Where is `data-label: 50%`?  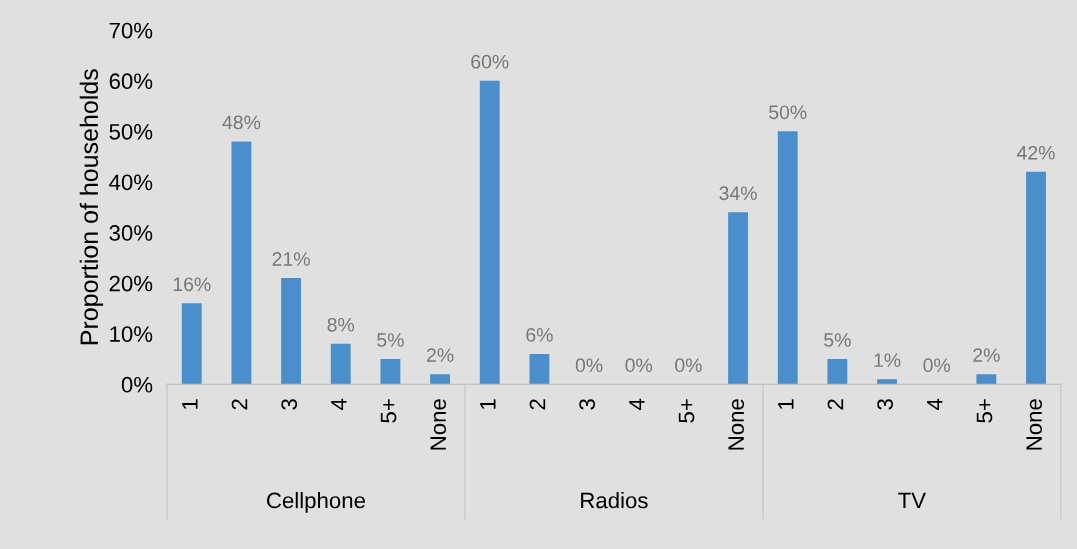 data-label: 50% is located at coordinates (788, 112).